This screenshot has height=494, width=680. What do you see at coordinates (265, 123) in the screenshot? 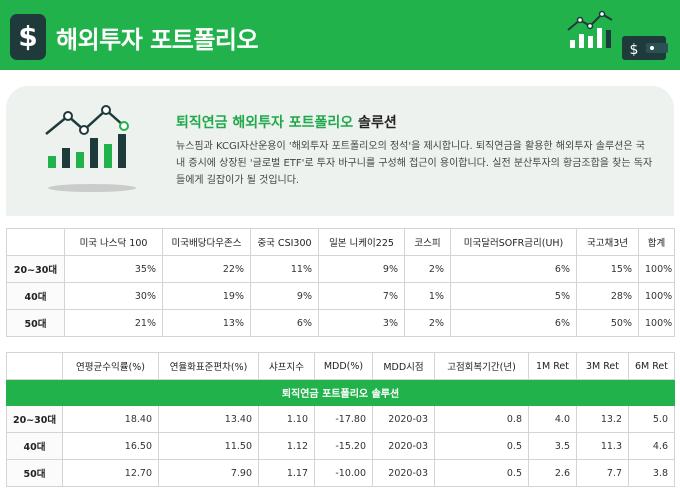
I see `intro-title-accent: 퇴직연금 해외투자 포트폴리오` at bounding box center [265, 123].